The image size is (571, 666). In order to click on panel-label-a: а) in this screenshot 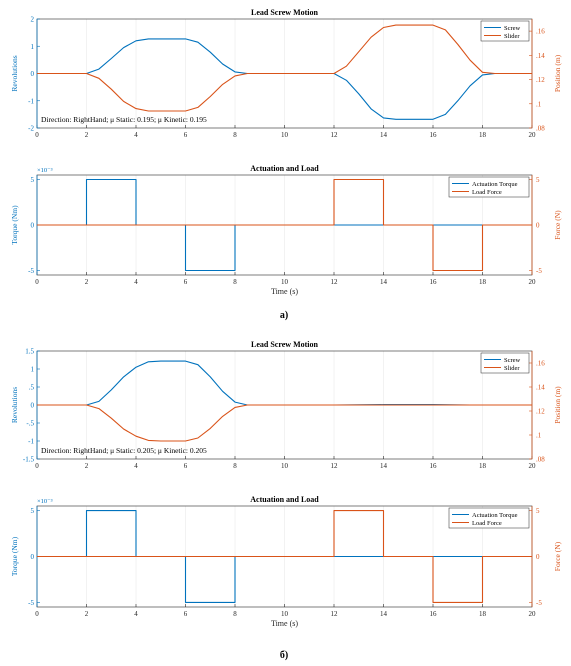, I will do `click(284, 315)`.